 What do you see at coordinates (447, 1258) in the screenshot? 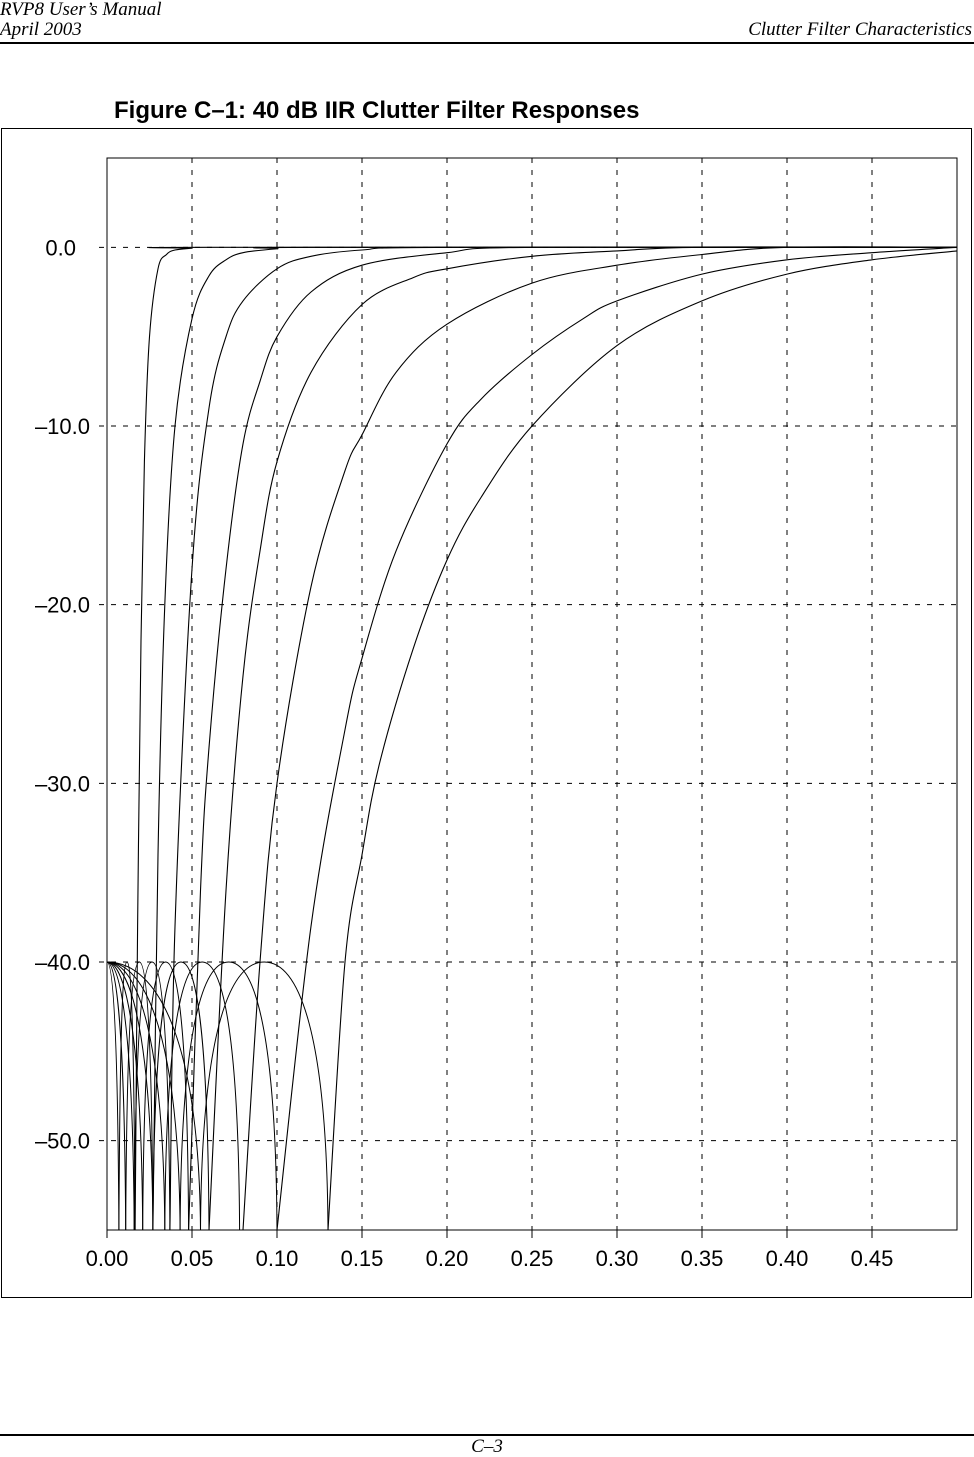
I see `x-tick-label: 0.20` at bounding box center [447, 1258].